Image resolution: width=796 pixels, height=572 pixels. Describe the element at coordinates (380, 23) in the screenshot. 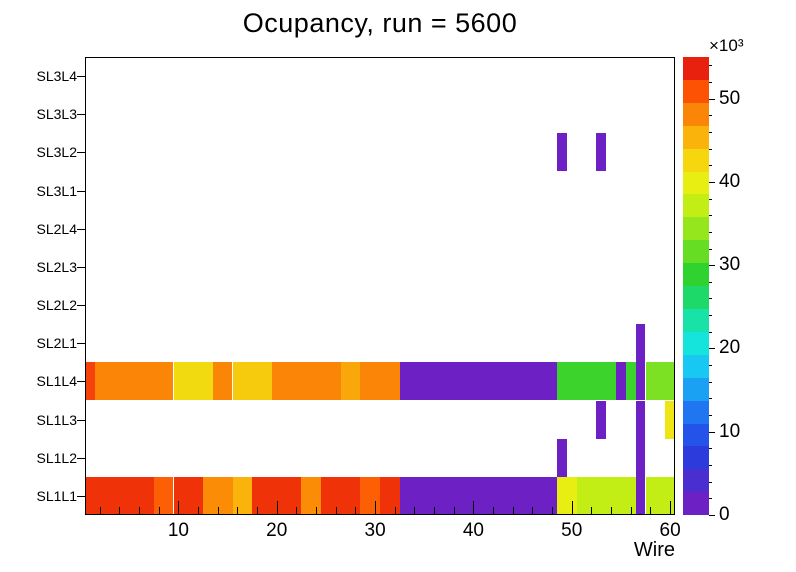

I see `chart-title: Ocupancy, run = 5600` at that location.